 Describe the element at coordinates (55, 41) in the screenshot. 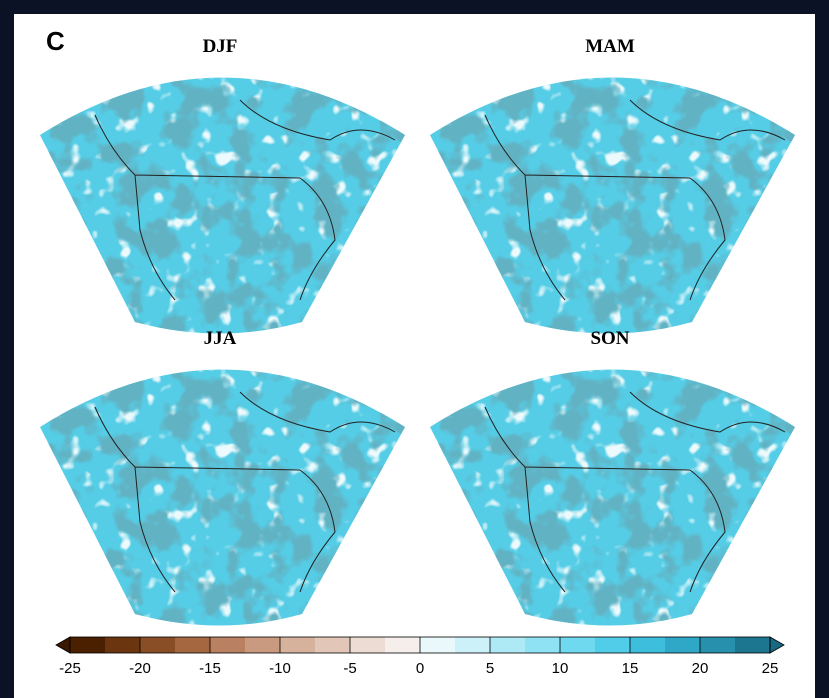

I see `panel-label: C` at that location.